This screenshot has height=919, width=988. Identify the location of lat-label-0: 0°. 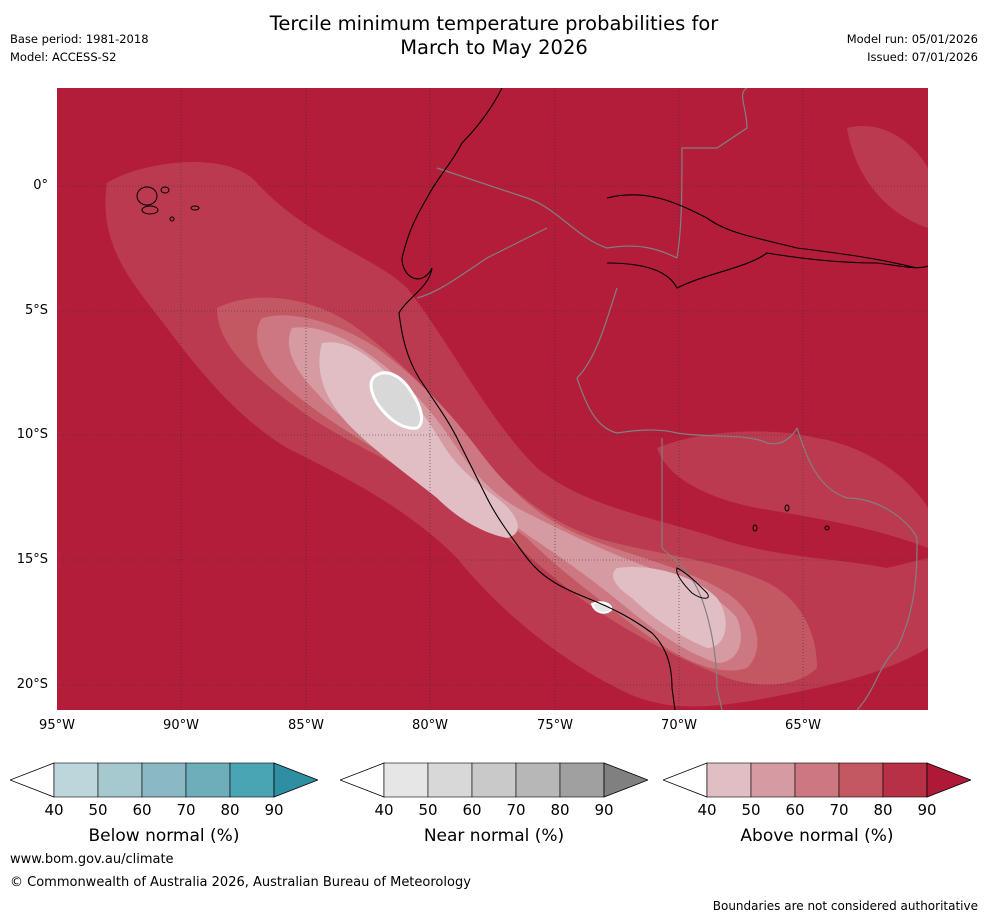
(40, 185).